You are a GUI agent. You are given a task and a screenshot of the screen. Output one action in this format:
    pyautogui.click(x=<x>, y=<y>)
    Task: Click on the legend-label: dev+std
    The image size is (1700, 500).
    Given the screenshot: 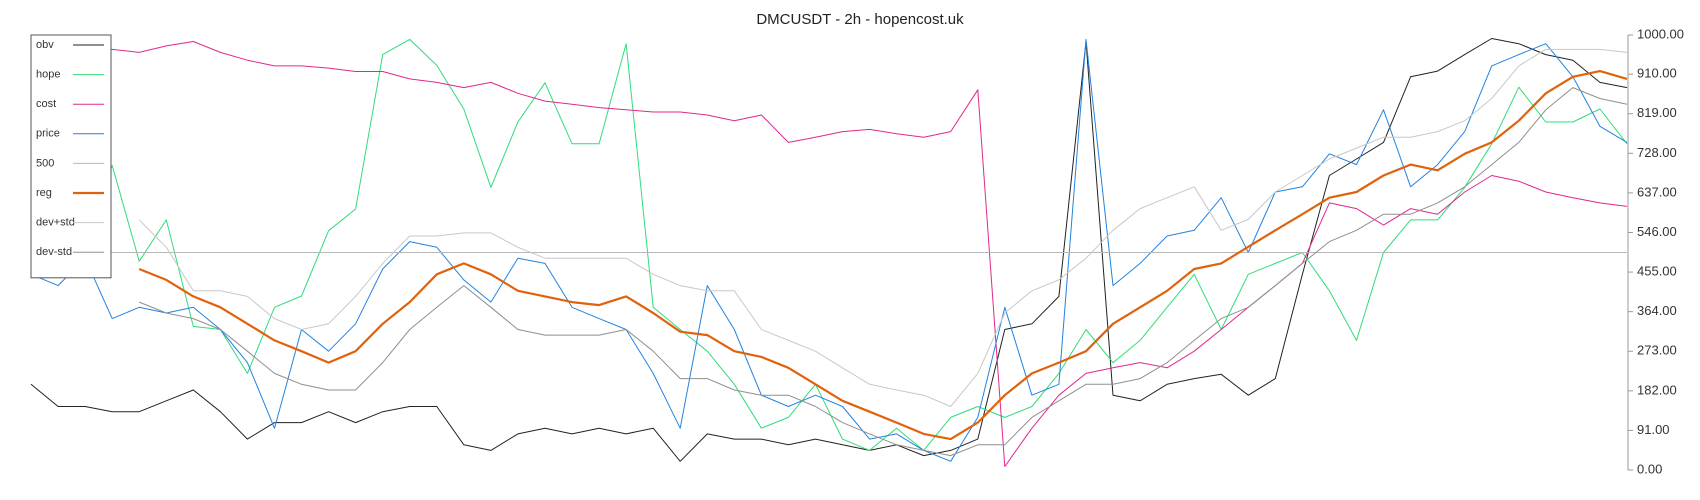 What is the action you would take?
    pyautogui.click(x=55, y=223)
    